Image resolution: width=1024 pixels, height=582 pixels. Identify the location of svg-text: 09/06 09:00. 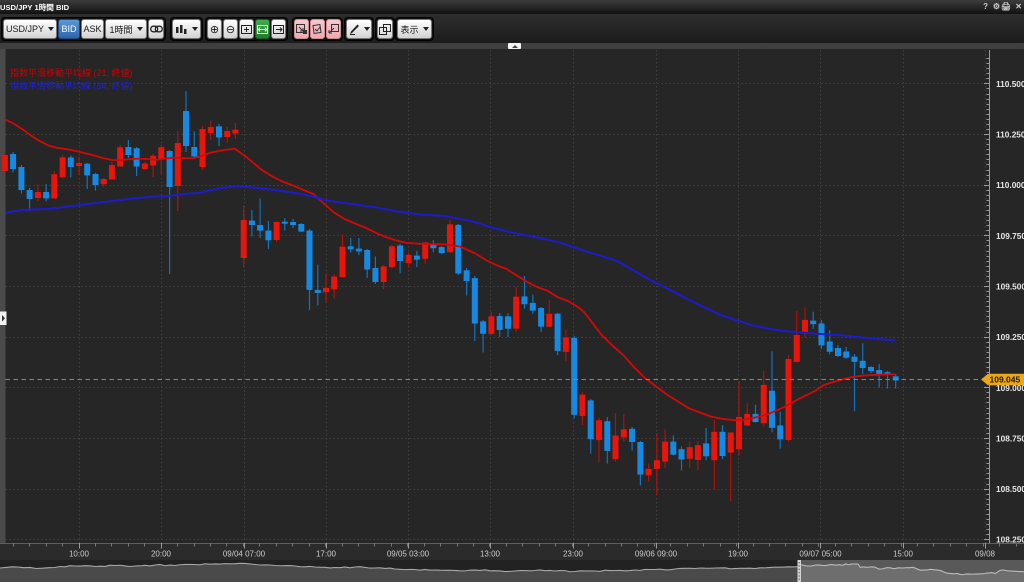
(656, 554).